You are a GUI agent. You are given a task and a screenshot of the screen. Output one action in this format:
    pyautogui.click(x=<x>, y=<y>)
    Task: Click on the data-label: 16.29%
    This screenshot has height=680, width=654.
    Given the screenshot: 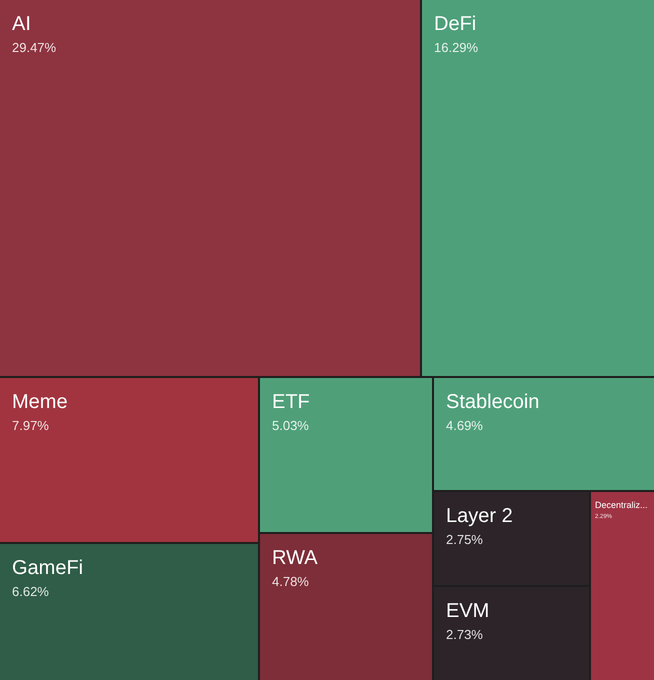 What is the action you would take?
    pyautogui.click(x=456, y=47)
    